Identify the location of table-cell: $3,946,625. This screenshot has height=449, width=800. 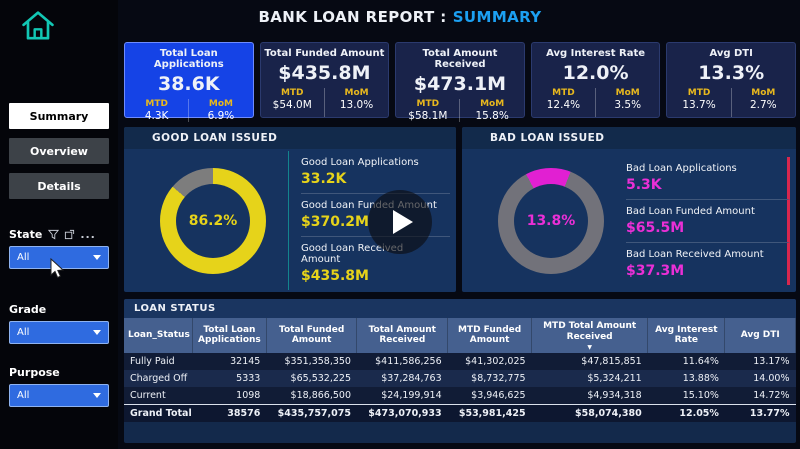
(489, 395).